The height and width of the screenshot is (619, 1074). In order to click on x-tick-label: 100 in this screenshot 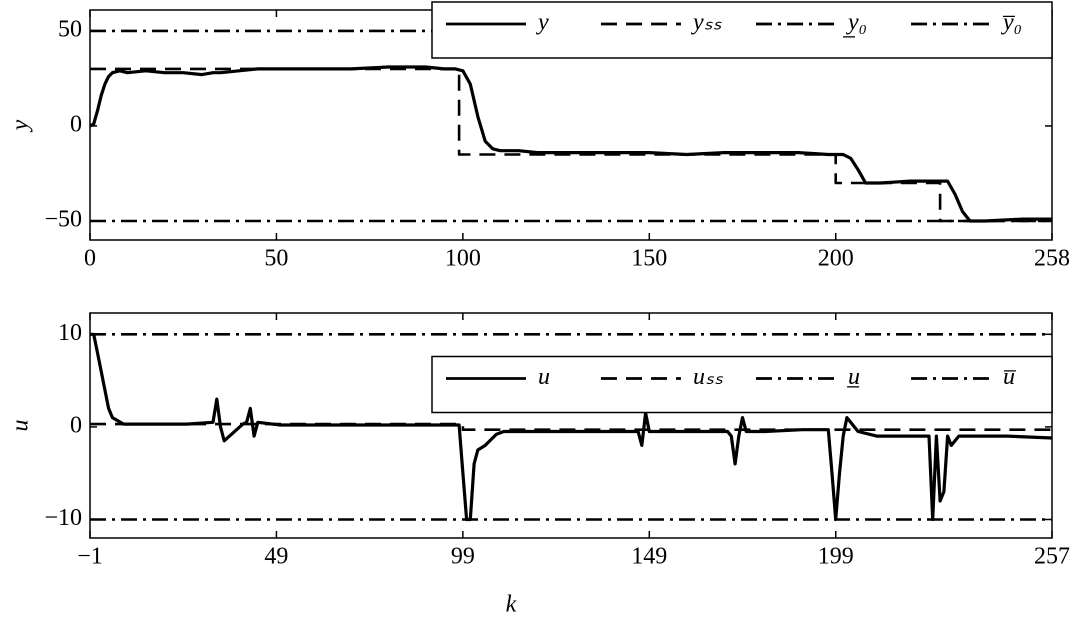, I will do `click(463, 259)`.